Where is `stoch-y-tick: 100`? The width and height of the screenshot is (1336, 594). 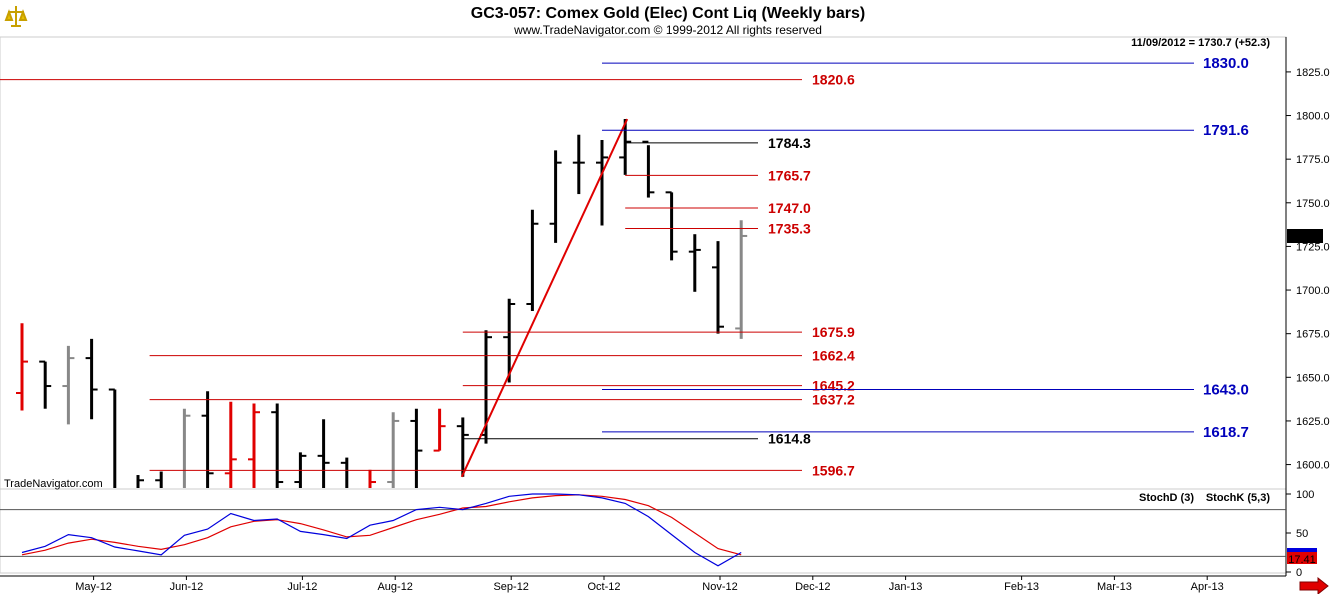
stoch-y-tick: 100 is located at coordinates (1300, 495).